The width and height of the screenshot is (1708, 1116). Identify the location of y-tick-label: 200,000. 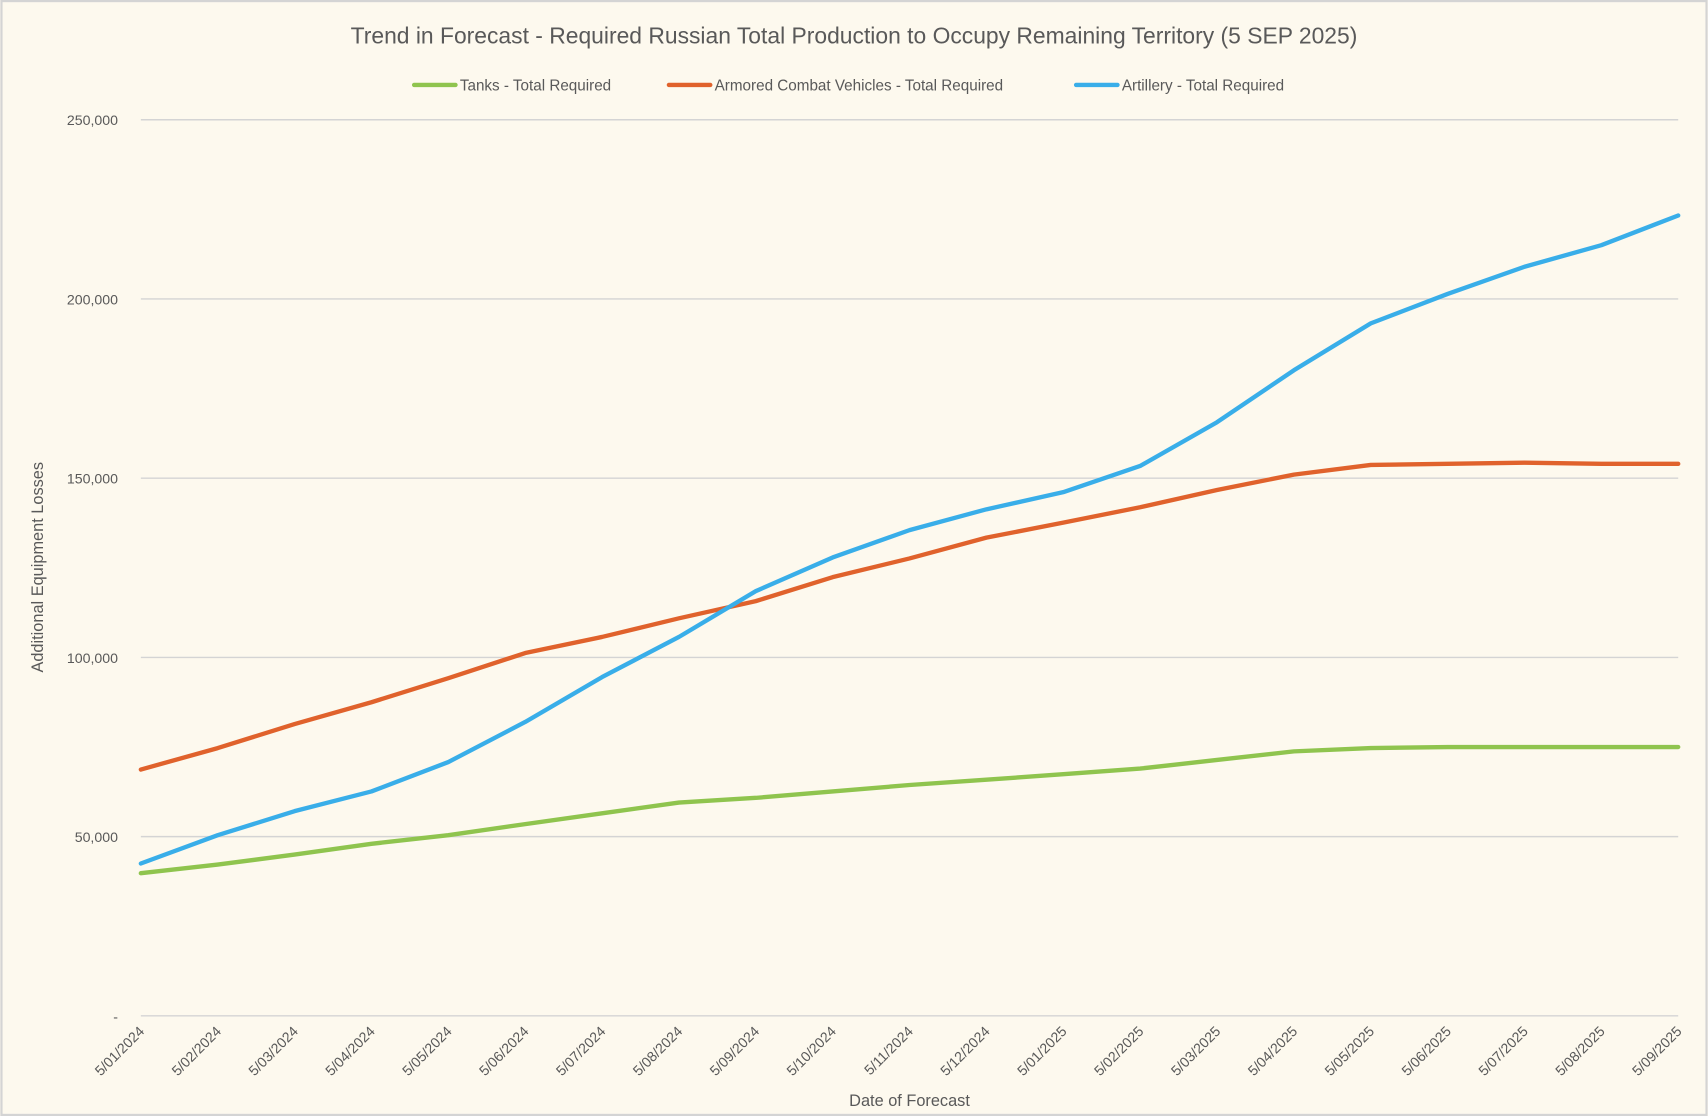
(92, 299).